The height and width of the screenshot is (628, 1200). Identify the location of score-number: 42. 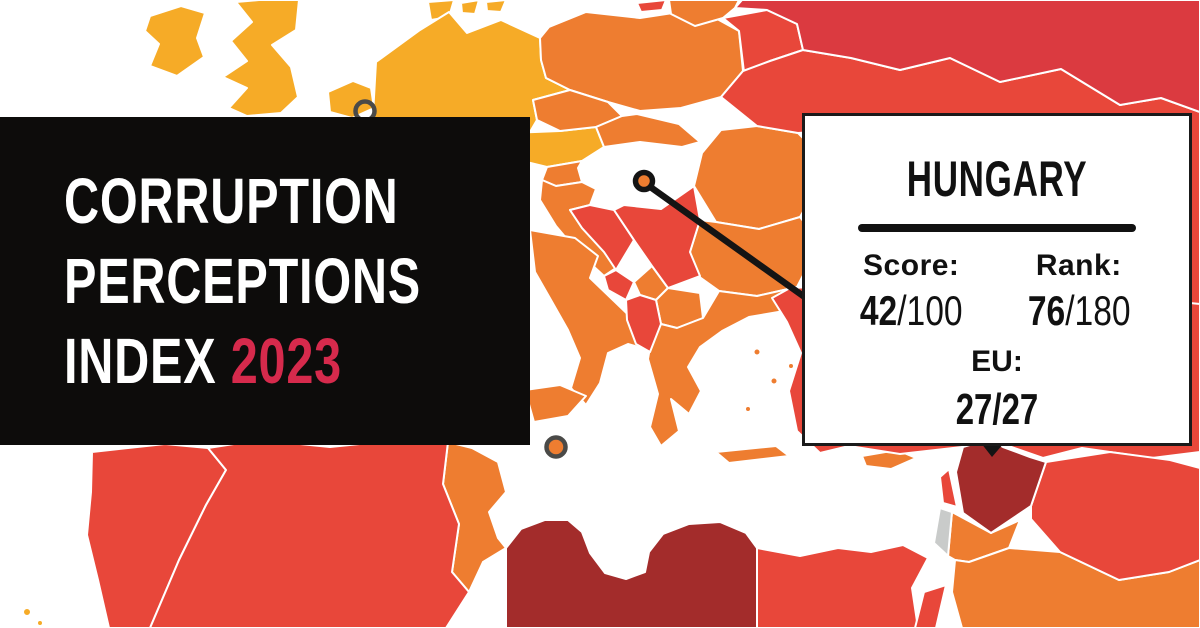
(878, 310).